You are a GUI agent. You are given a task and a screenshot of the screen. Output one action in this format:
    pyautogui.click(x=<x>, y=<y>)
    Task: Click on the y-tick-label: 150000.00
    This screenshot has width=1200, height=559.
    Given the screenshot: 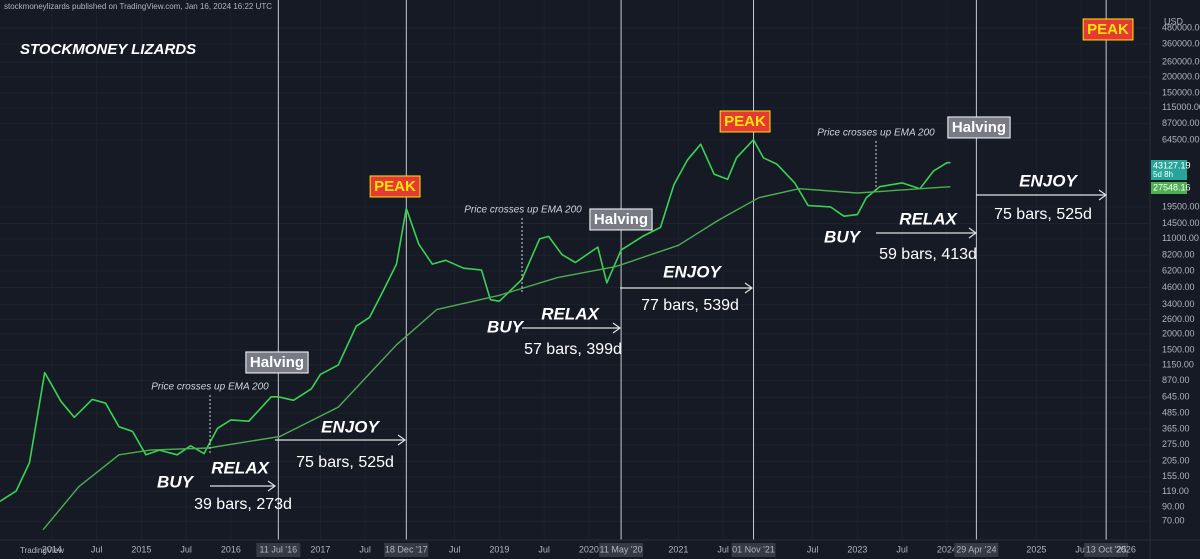 What is the action you would take?
    pyautogui.click(x=1181, y=92)
    